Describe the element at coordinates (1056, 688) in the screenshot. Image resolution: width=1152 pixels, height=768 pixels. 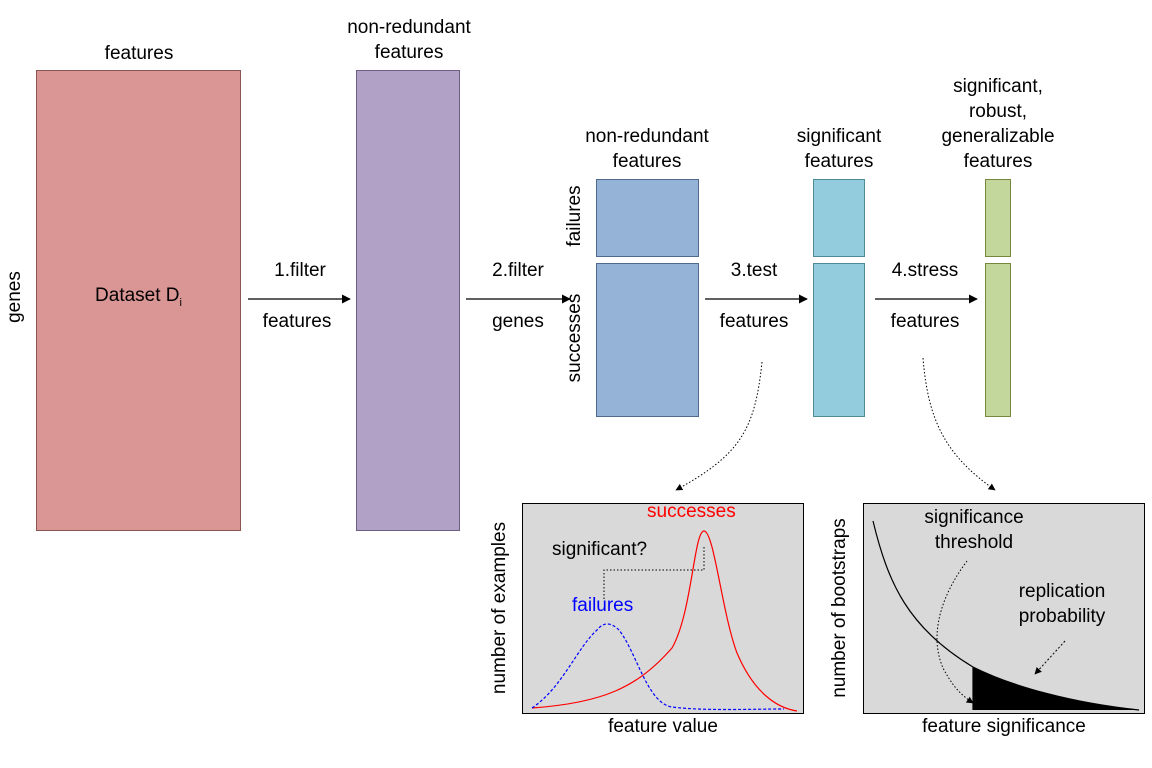
I see `replication-area` at that location.